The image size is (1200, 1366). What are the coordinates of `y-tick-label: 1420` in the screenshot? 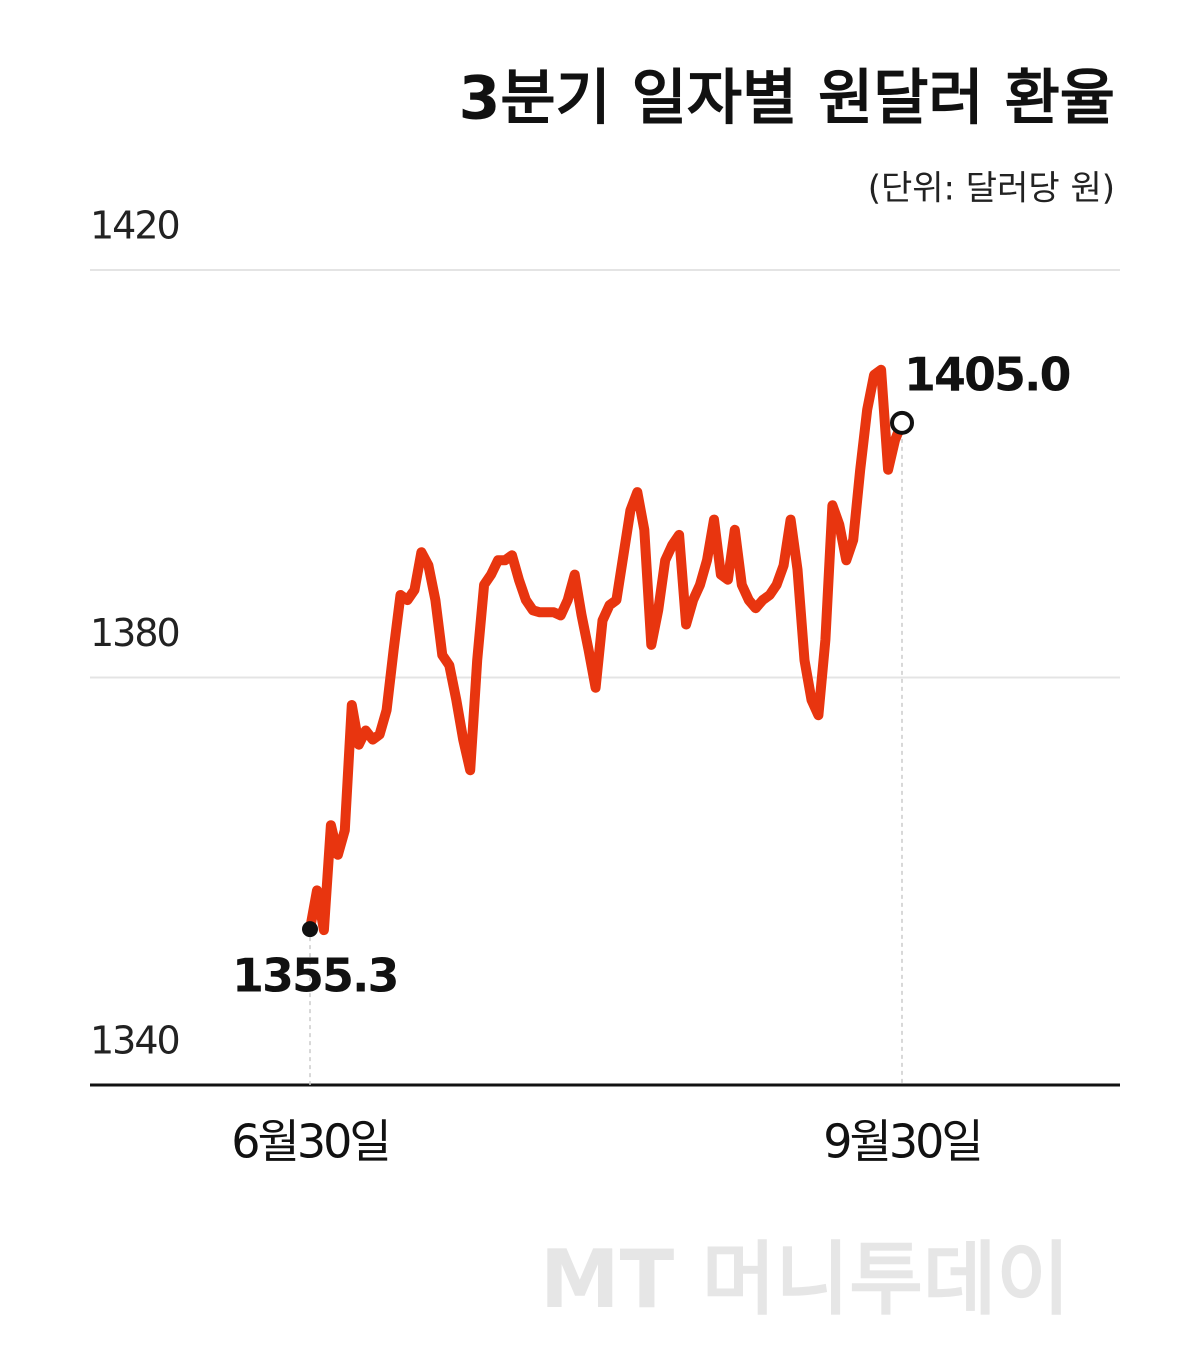 It's located at (134, 226).